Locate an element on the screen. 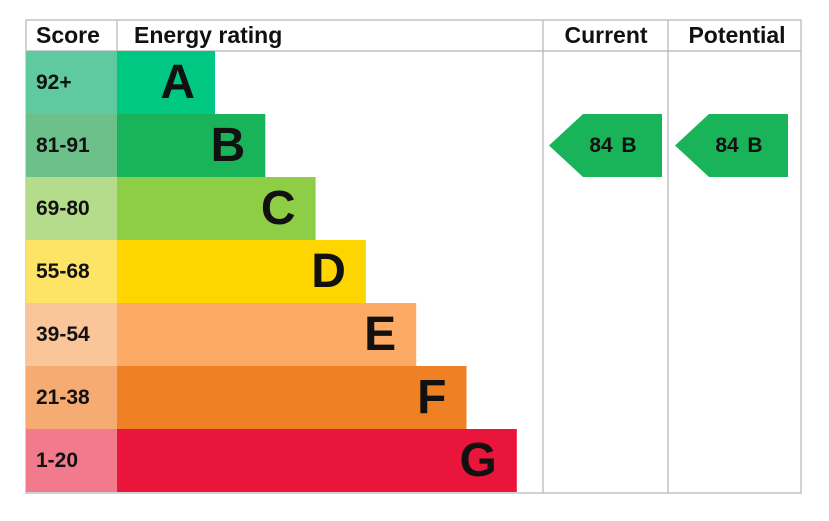 This screenshot has height=521, width=829. current-score: 84 is located at coordinates (601, 145).